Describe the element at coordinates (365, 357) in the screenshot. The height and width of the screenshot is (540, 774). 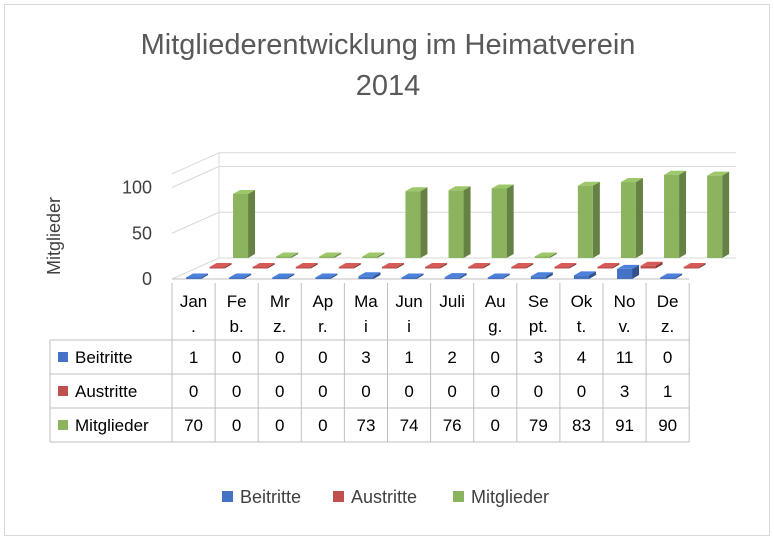
I see `table-cell: 3` at that location.